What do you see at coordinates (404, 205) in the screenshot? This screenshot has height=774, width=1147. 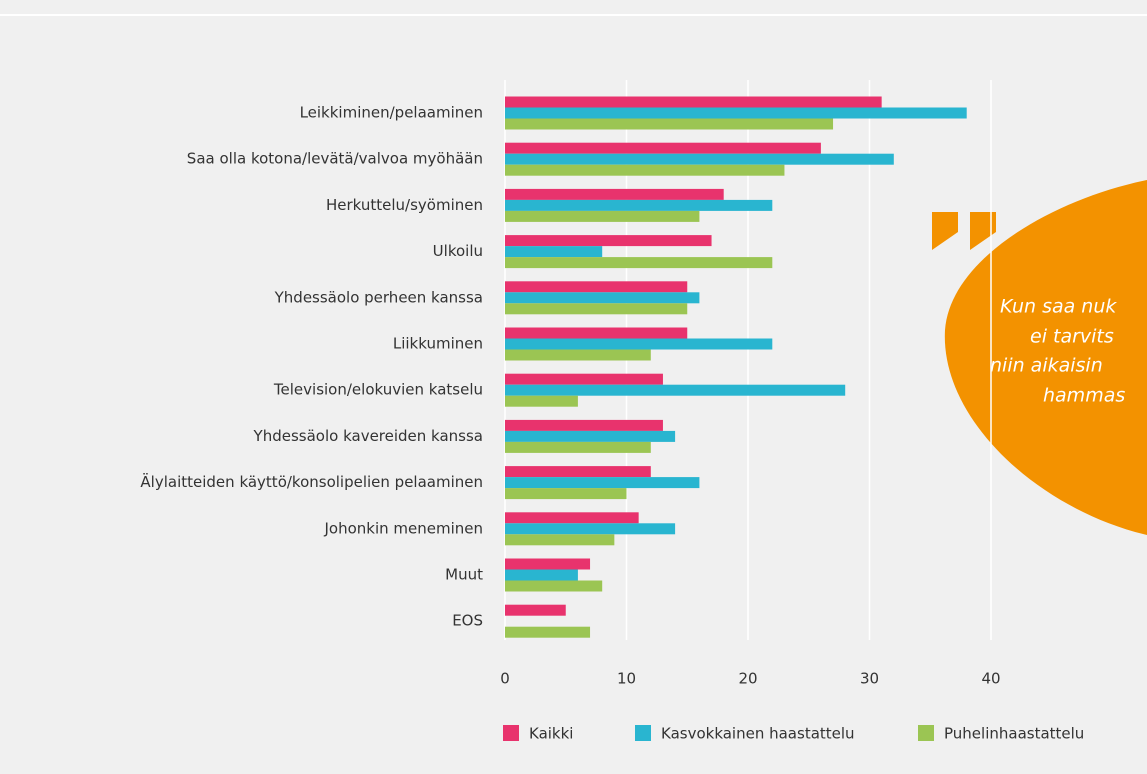 I see `y-tick-label: Herkuttelu/syöminen` at bounding box center [404, 205].